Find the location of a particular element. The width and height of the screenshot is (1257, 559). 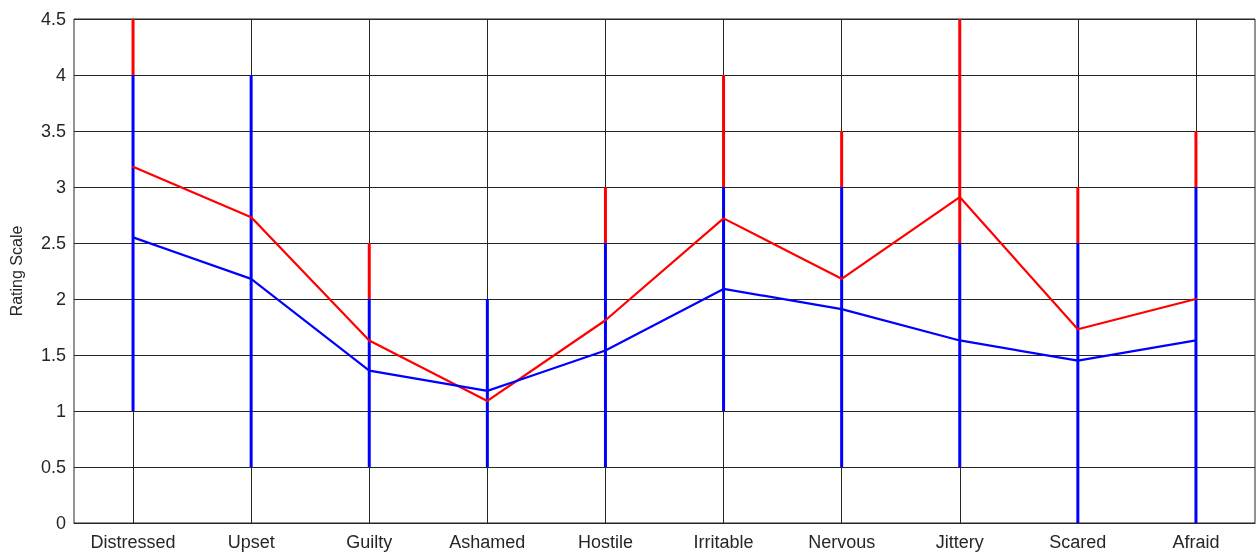

y-tick-label: 2.5 is located at coordinates (53, 243).